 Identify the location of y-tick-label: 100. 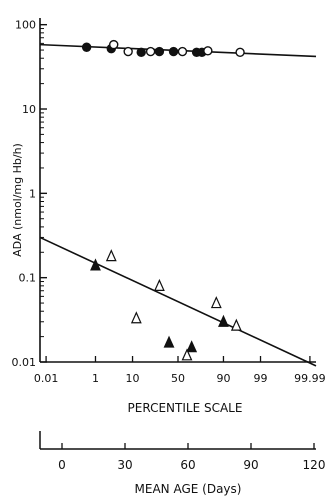
(25, 25).